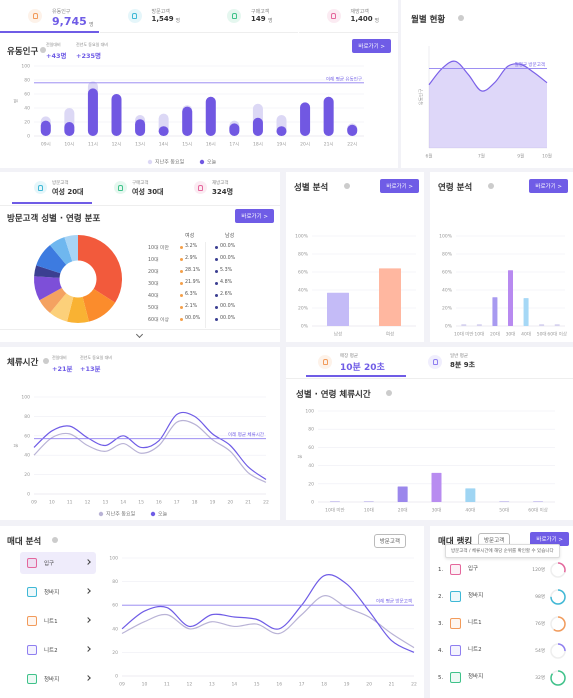 The width and height of the screenshot is (573, 698). Describe the element at coordinates (258, 19) in the screenshot. I see `summary-value: 149` at that location.